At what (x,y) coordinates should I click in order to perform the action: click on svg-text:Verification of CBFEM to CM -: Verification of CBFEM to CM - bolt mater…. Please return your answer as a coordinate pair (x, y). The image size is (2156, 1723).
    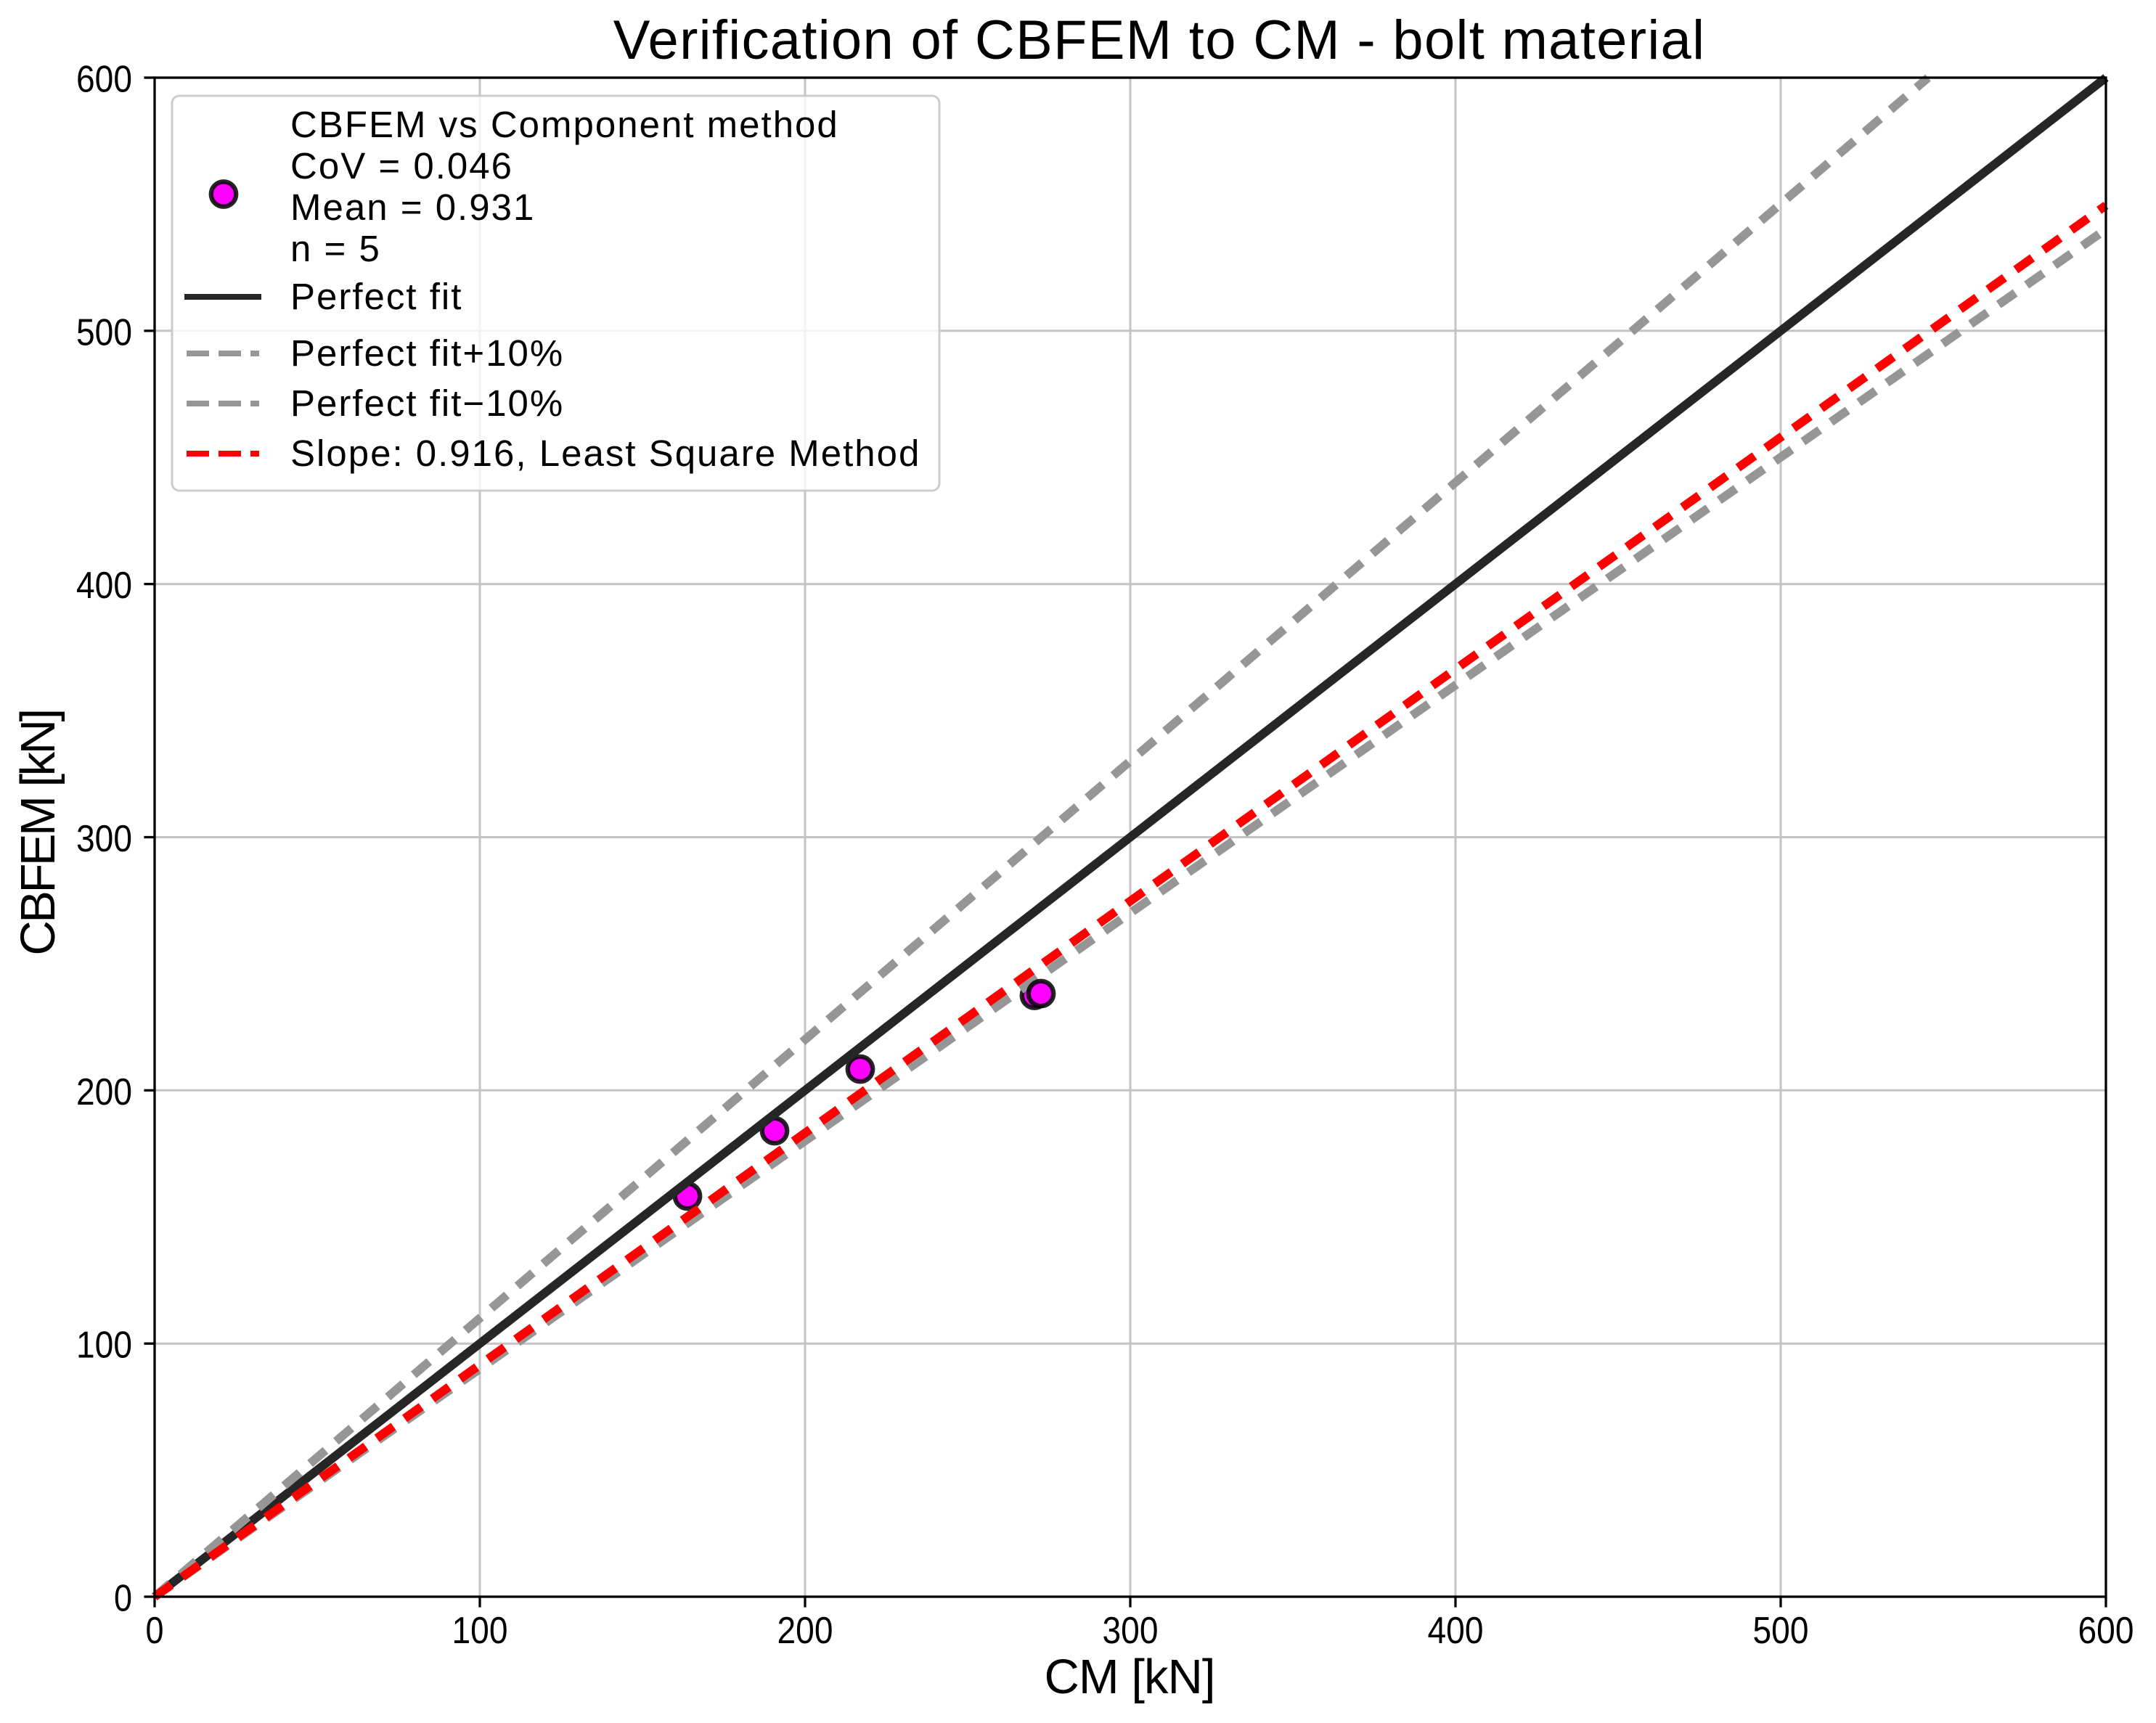
    Looking at the image, I should click on (1159, 40).